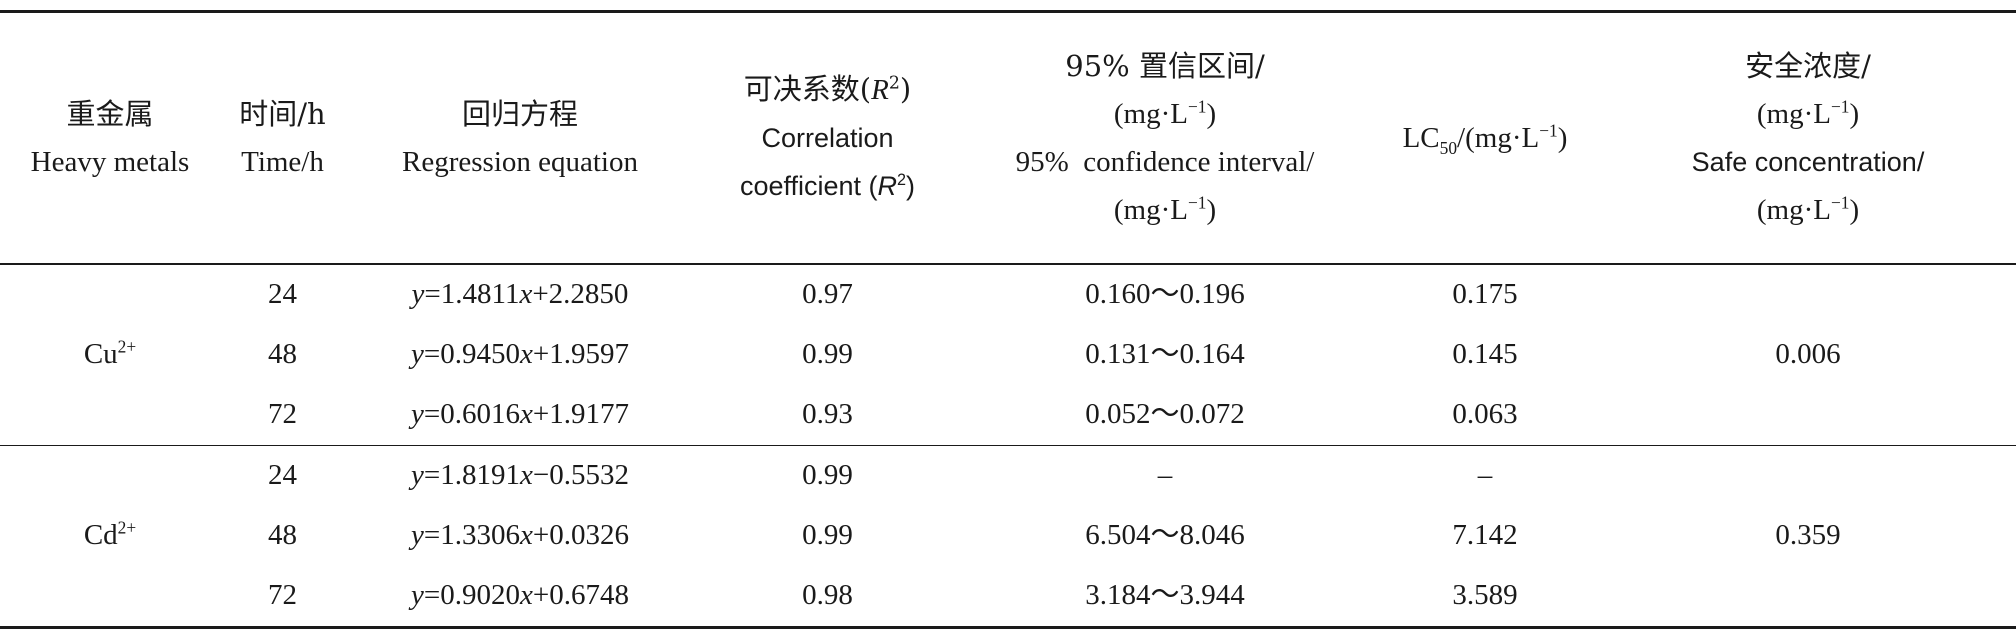 The image size is (2016, 629). What do you see at coordinates (1808, 161) in the screenshot?
I see `header-safe-en: Safe concentration/` at bounding box center [1808, 161].